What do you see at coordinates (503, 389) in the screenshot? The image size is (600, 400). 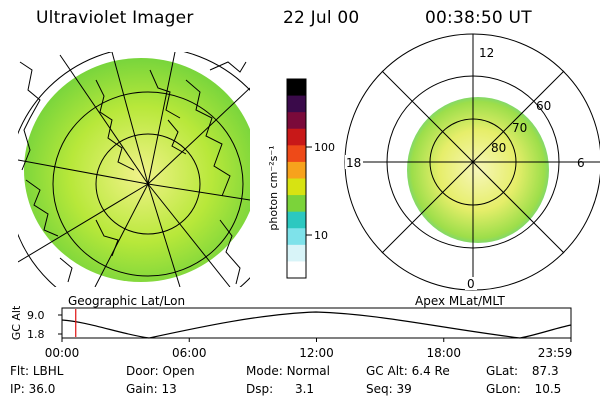 I see `glon-label: GLon:` at bounding box center [503, 389].